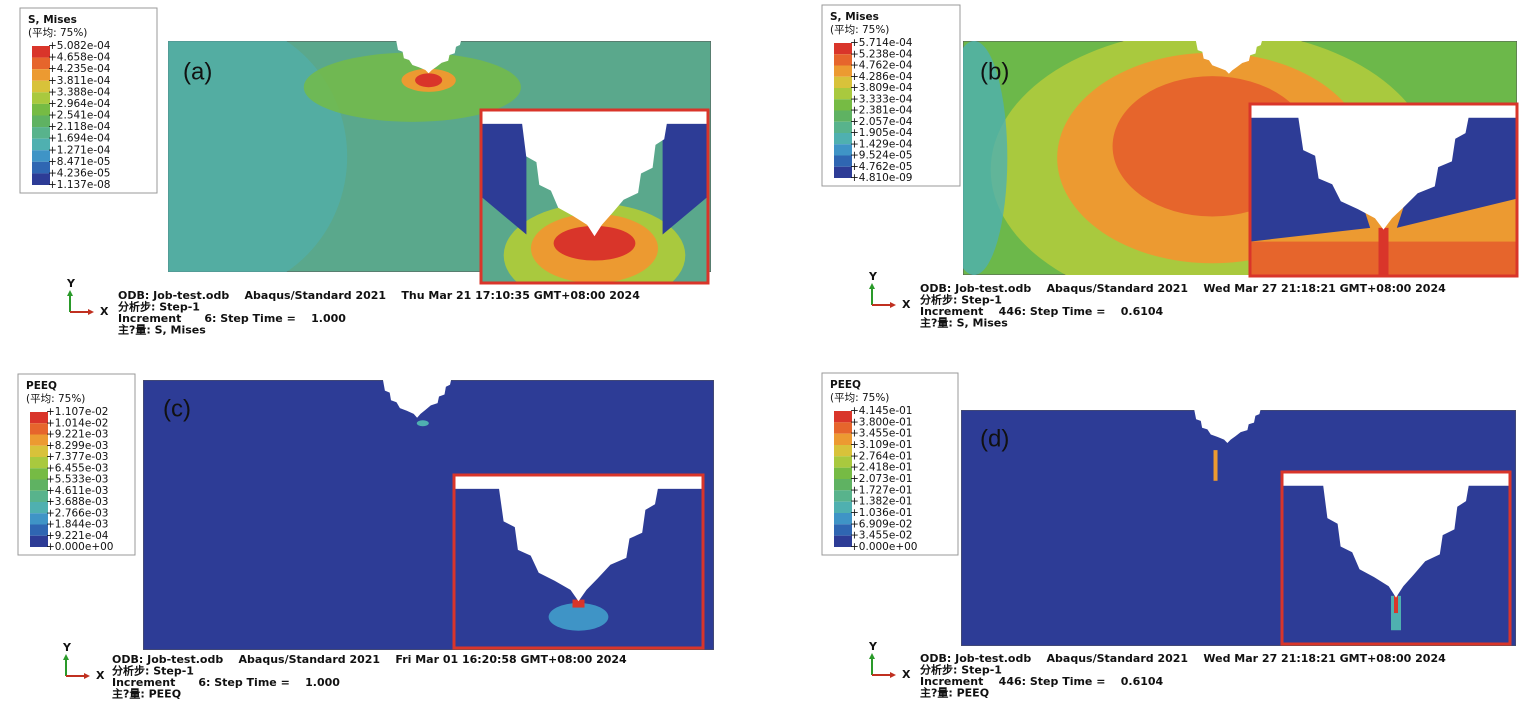  What do you see at coordinates (41, 386) in the screenshot?
I see `legend-title: PEEQ` at bounding box center [41, 386].